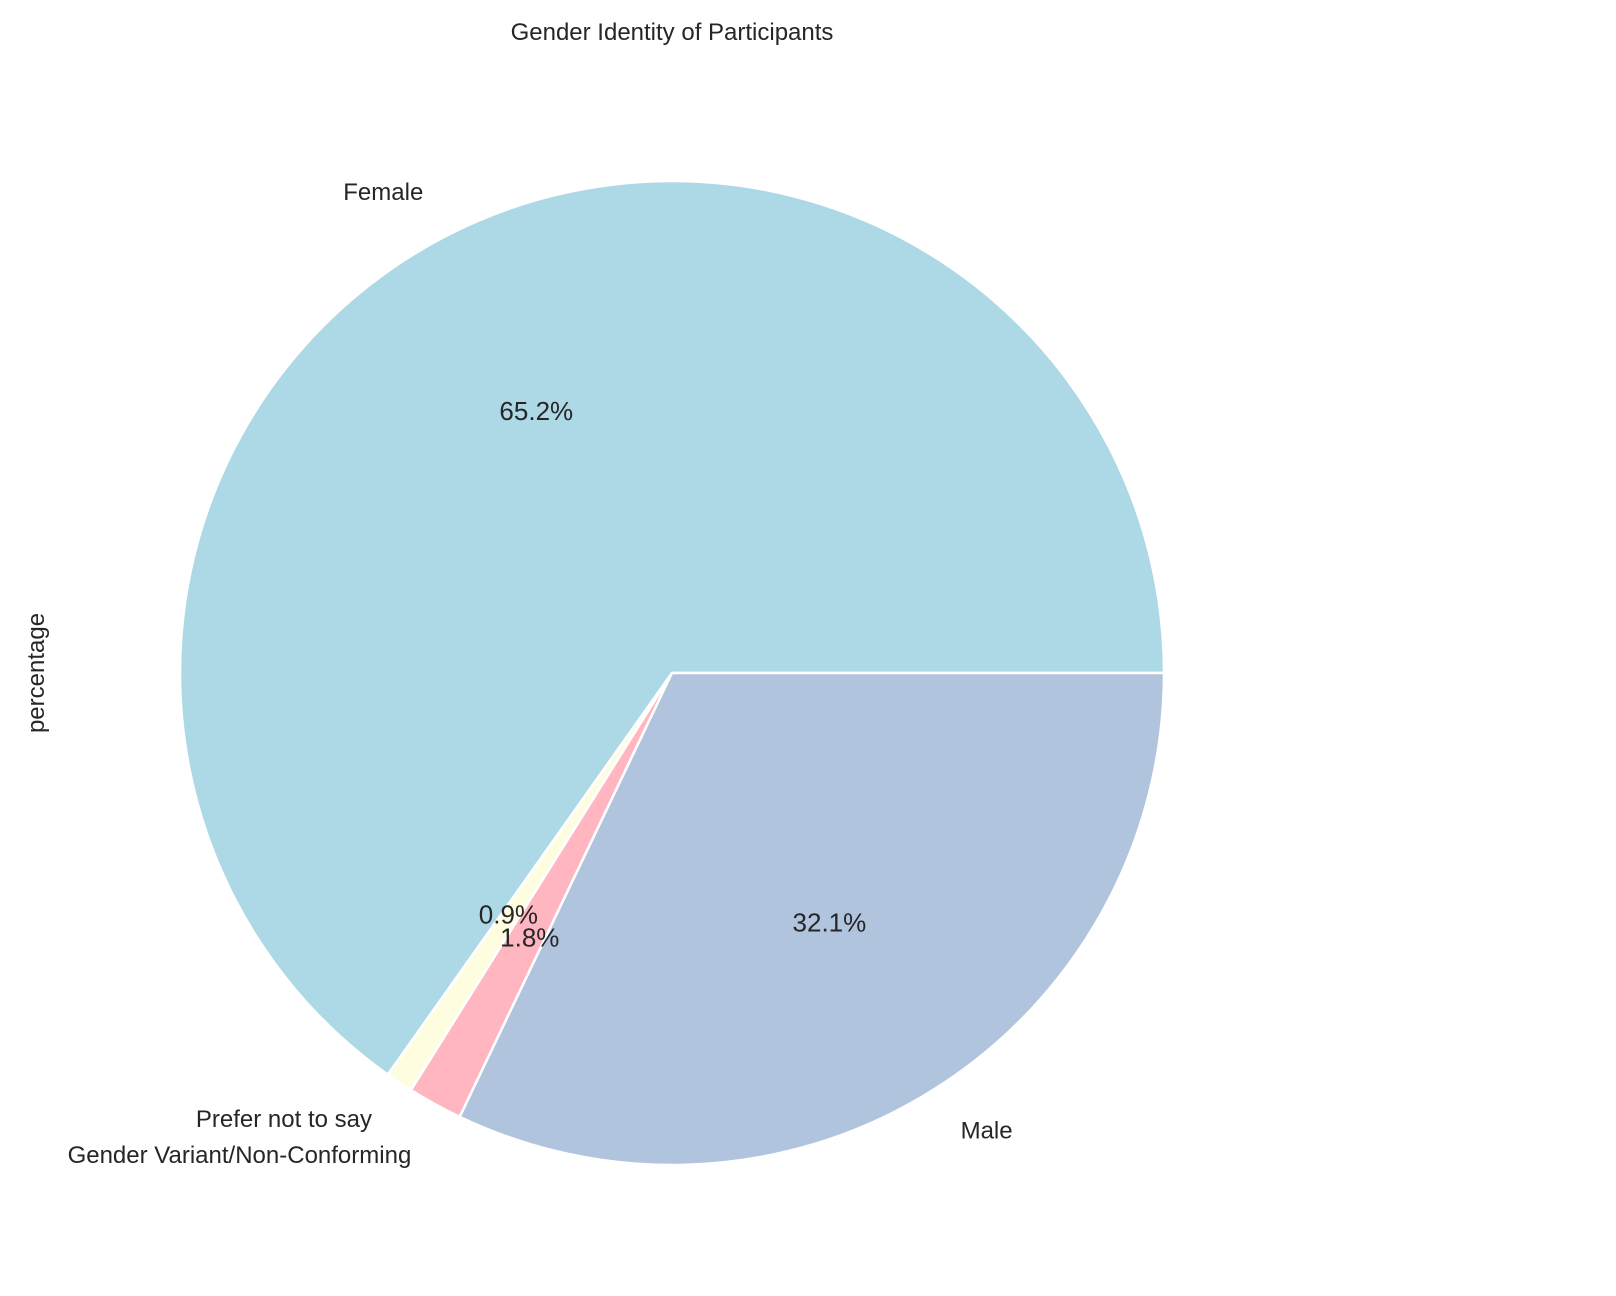  What do you see at coordinates (987, 1130) in the screenshot?
I see `slice-label: Male` at bounding box center [987, 1130].